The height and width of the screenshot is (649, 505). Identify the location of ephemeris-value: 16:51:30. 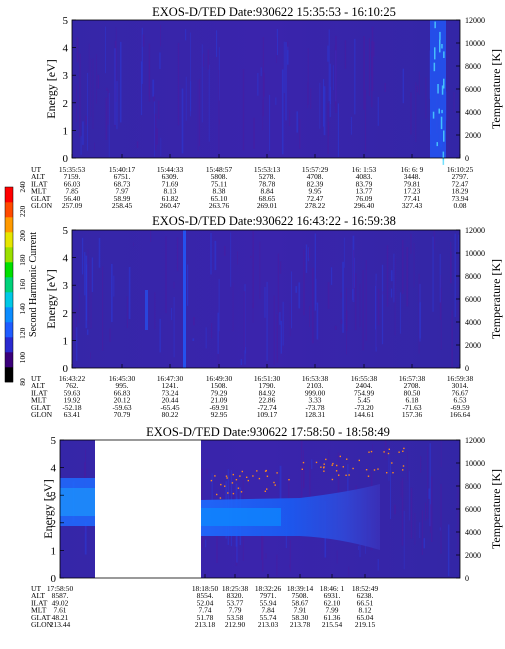
(267, 378).